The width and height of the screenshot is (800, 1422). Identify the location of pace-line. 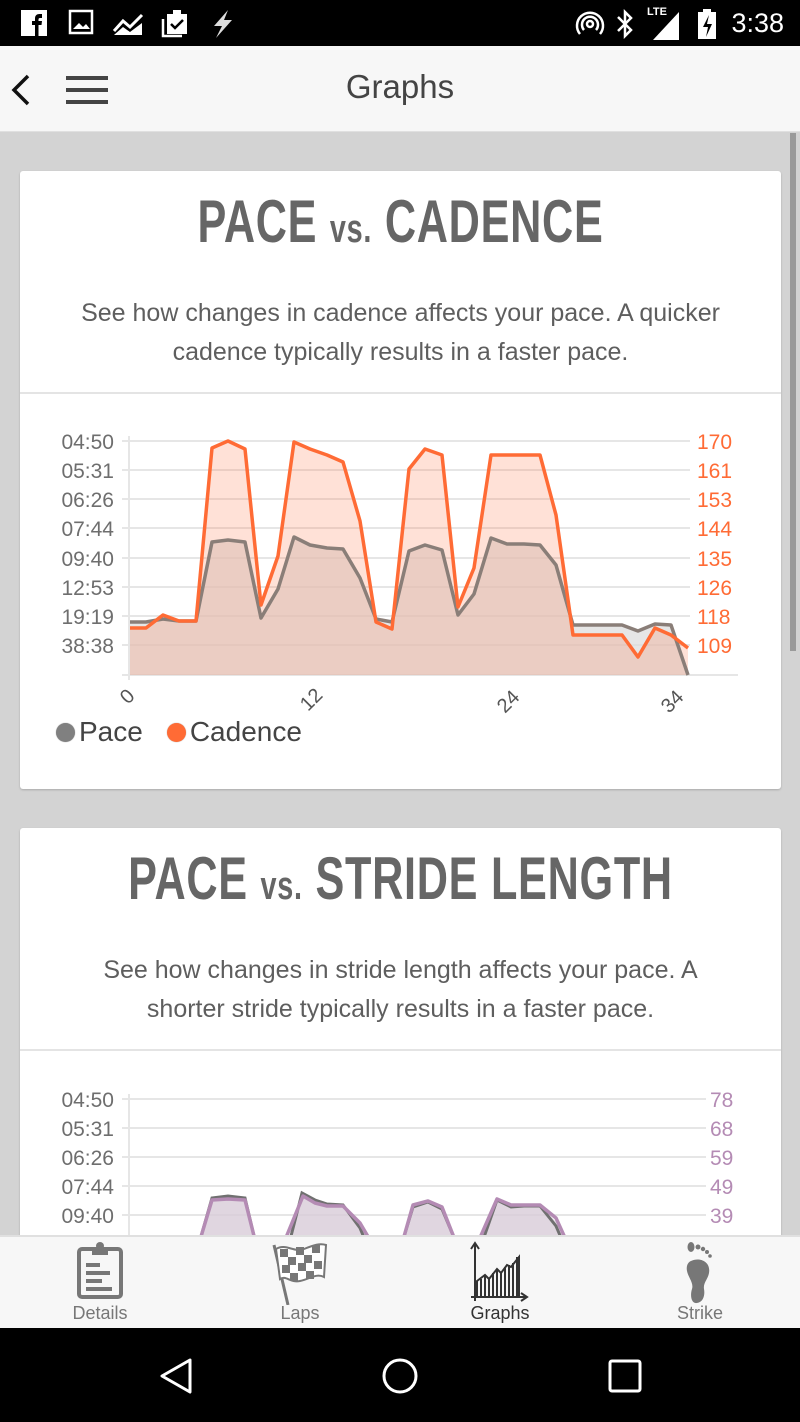
(410, 605).